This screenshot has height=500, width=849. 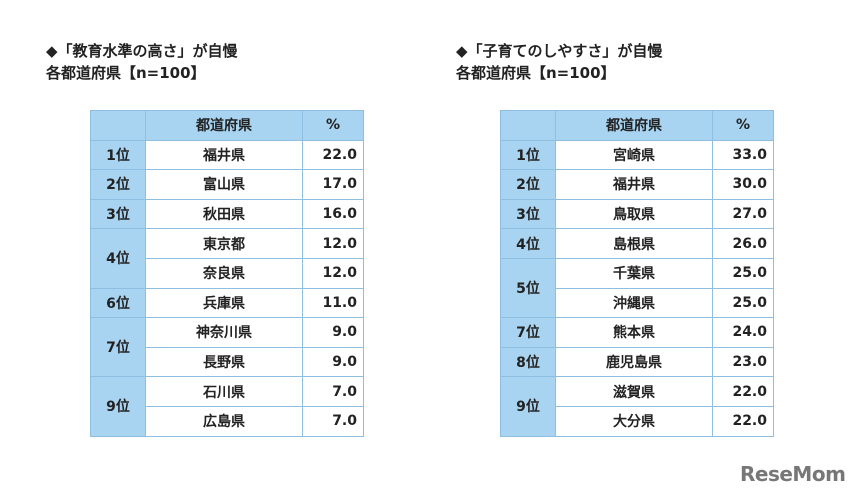 I want to click on percent-cell: 24.0, so click(x=743, y=332).